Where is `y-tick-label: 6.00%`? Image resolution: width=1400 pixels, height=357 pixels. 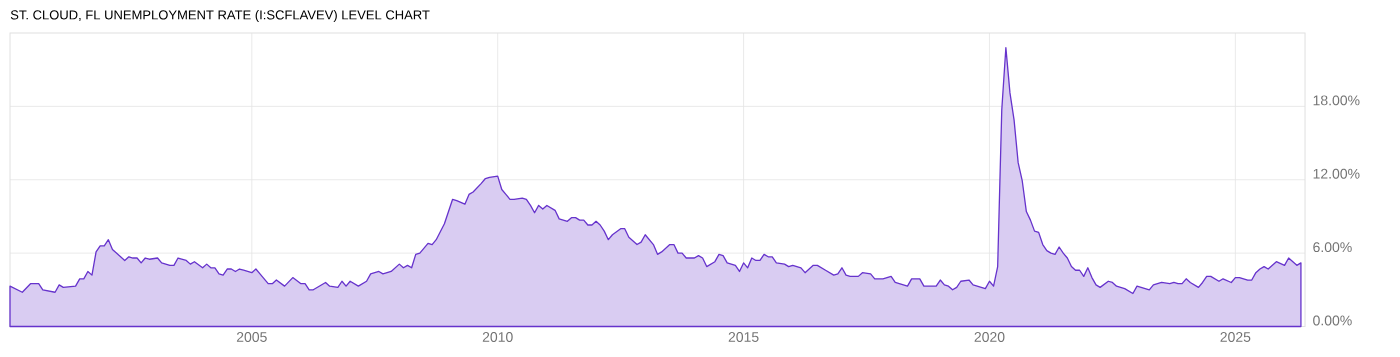 y-tick-label: 6.00% is located at coordinates (1332, 247).